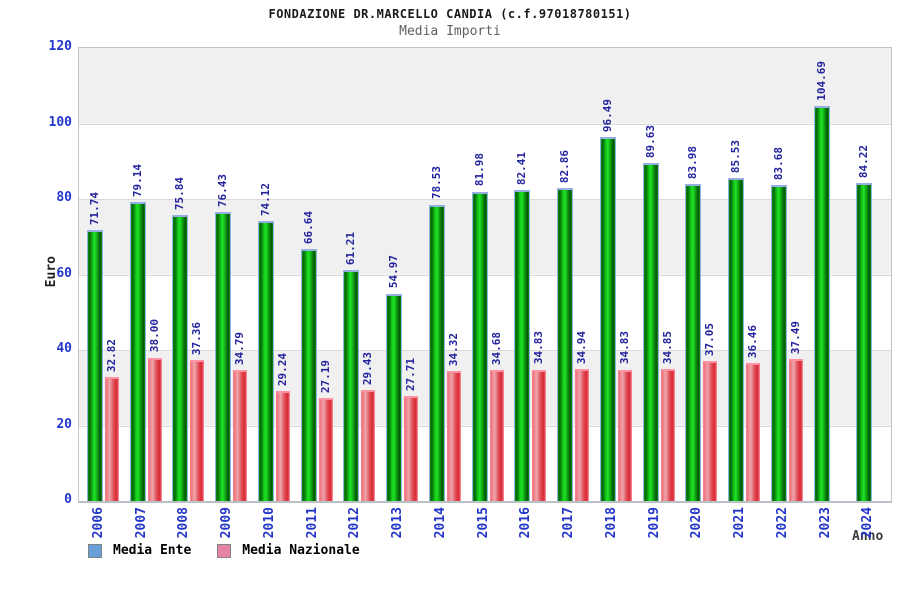 The height and width of the screenshot is (600, 900). Describe the element at coordinates (111, 355) in the screenshot. I see `value-label: 32.82` at that location.